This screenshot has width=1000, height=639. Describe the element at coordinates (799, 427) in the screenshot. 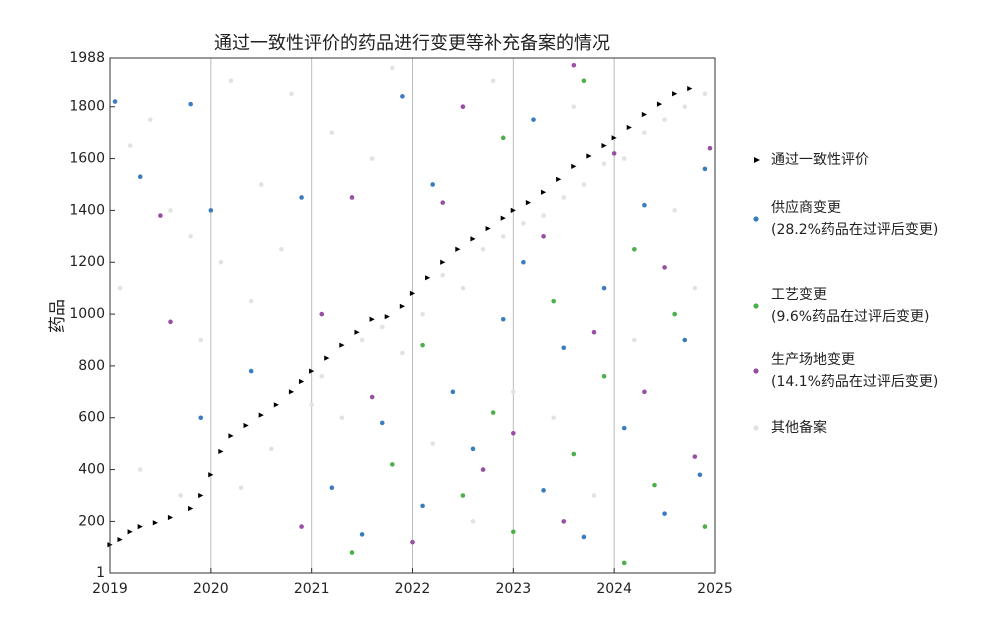

I see `legend-label: 其他备案` at that location.